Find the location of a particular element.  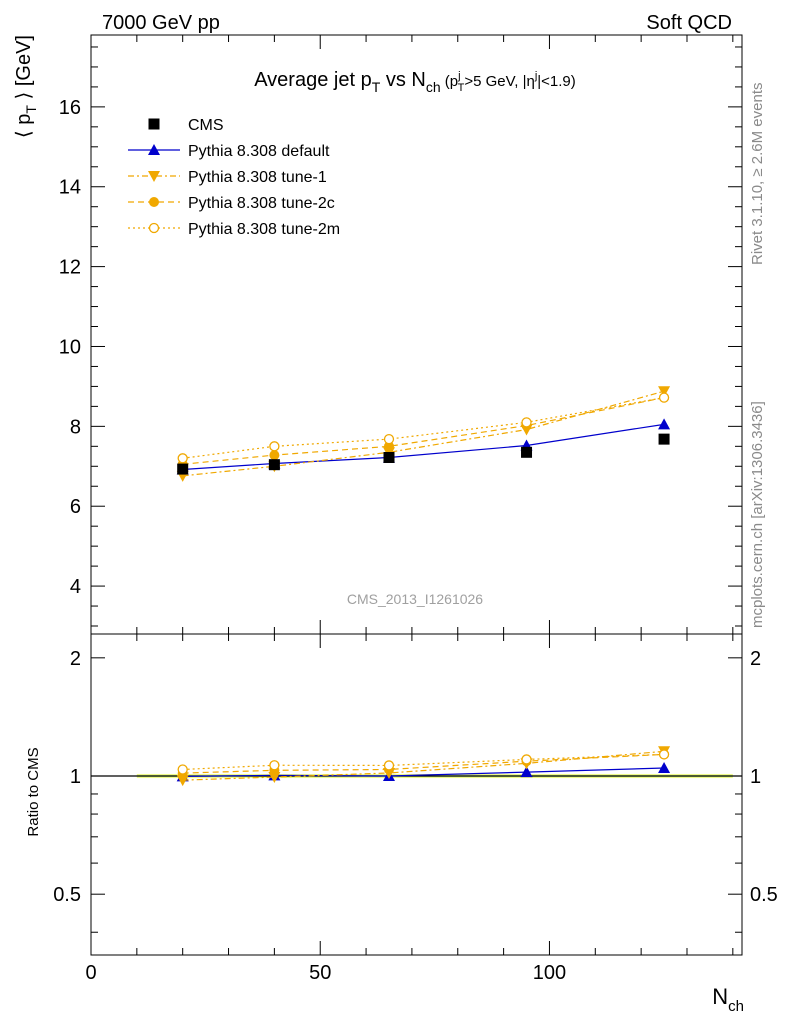

ratio-y-axis-label: Ratio to CMS is located at coordinates (33, 791).